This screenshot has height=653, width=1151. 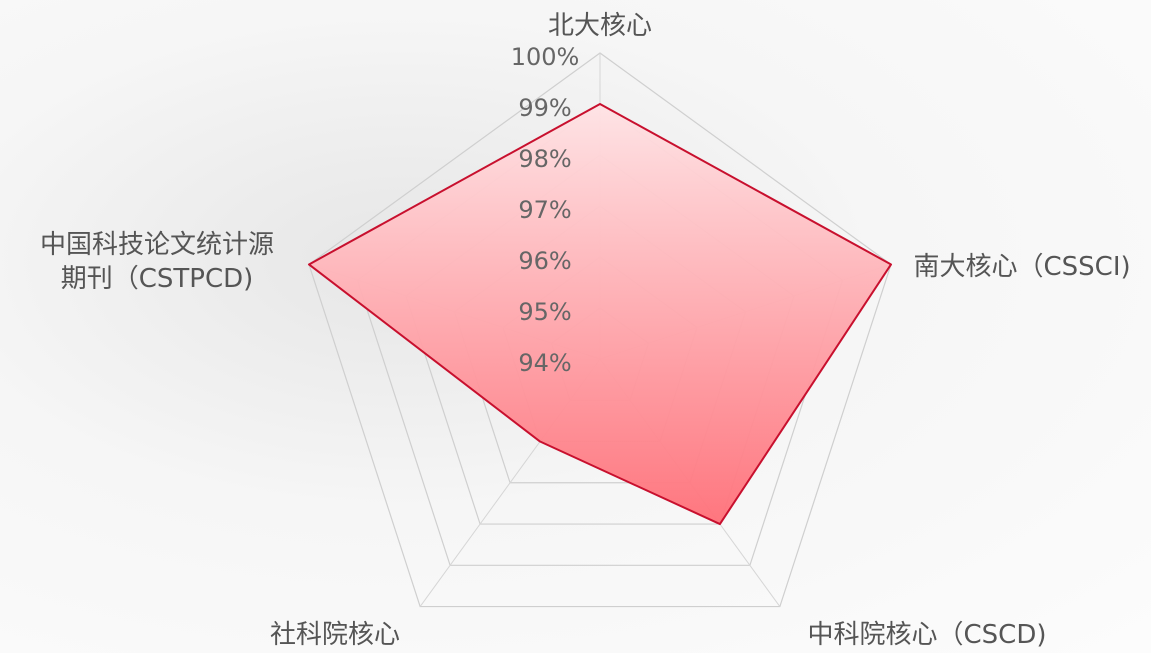 I want to click on indicator-label: 中国科技论文统计源 期刊（CSTPCD), so click(x=157, y=262).